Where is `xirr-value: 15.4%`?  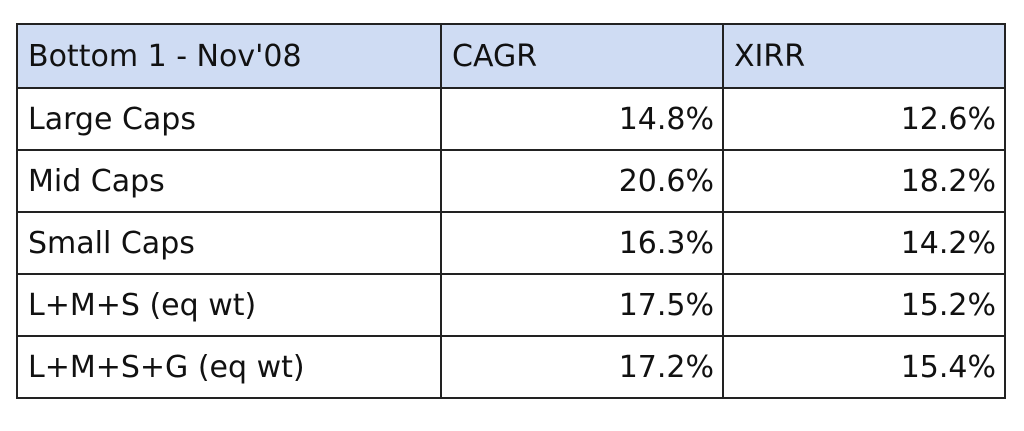
xirr-value: 15.4% is located at coordinates (864, 367).